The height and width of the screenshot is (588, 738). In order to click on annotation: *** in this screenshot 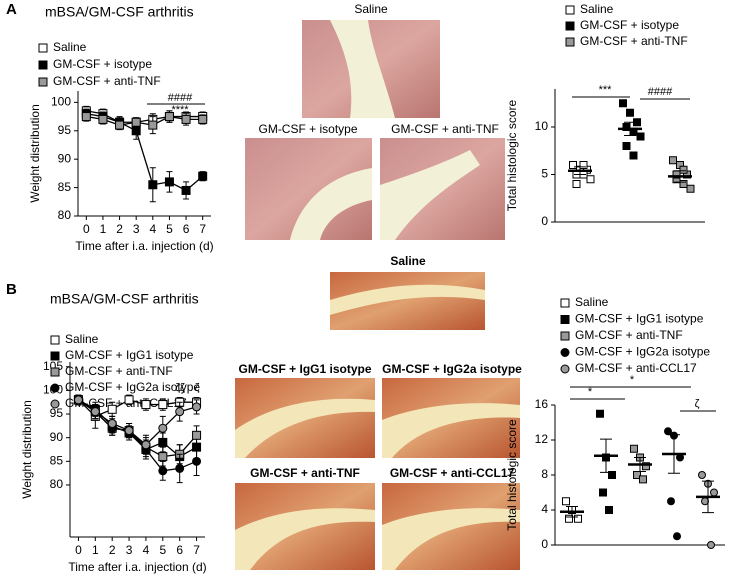, I will do `click(606, 90)`.